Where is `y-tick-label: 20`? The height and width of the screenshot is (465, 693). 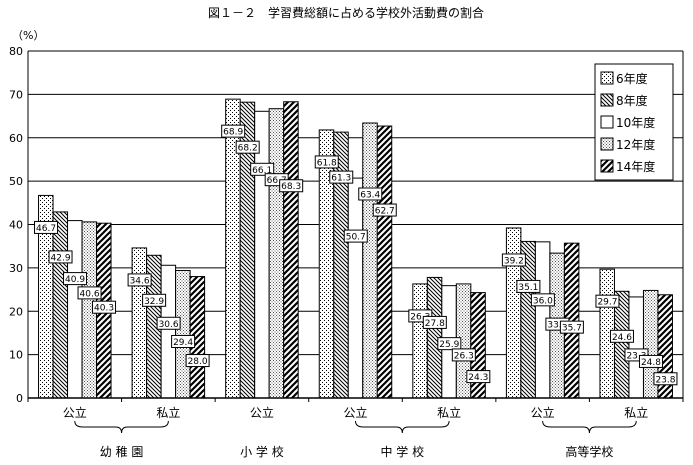 y-tick-label: 20 is located at coordinates (16, 311).